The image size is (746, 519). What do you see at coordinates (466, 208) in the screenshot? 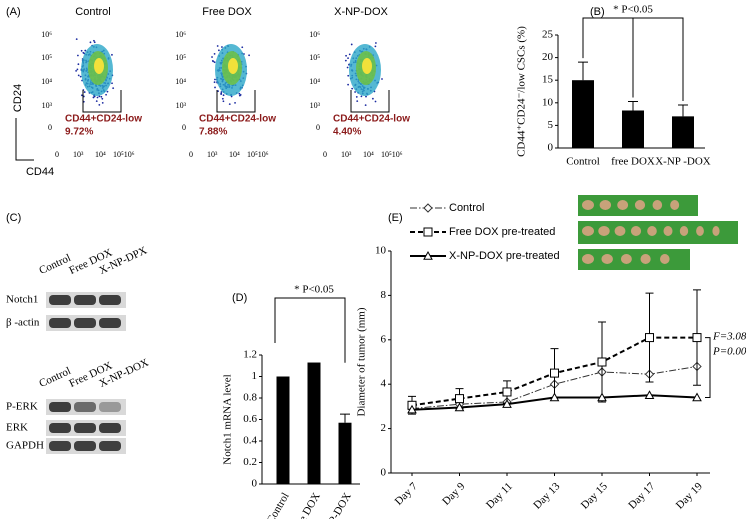
I see `legend-label: Control` at bounding box center [466, 208].